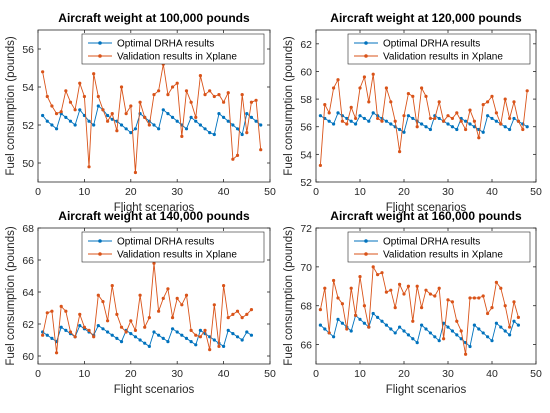 Image resolution: width=550 pixels, height=413 pixels. I want to click on x-tick-label: 0, so click(38, 192).